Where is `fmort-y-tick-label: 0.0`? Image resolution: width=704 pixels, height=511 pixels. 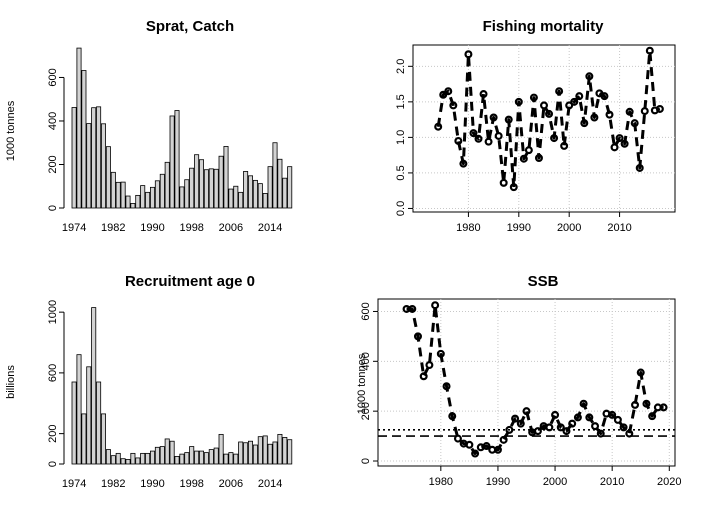
fmort-y-tick-label: 0.0 is located at coordinates (401, 208).